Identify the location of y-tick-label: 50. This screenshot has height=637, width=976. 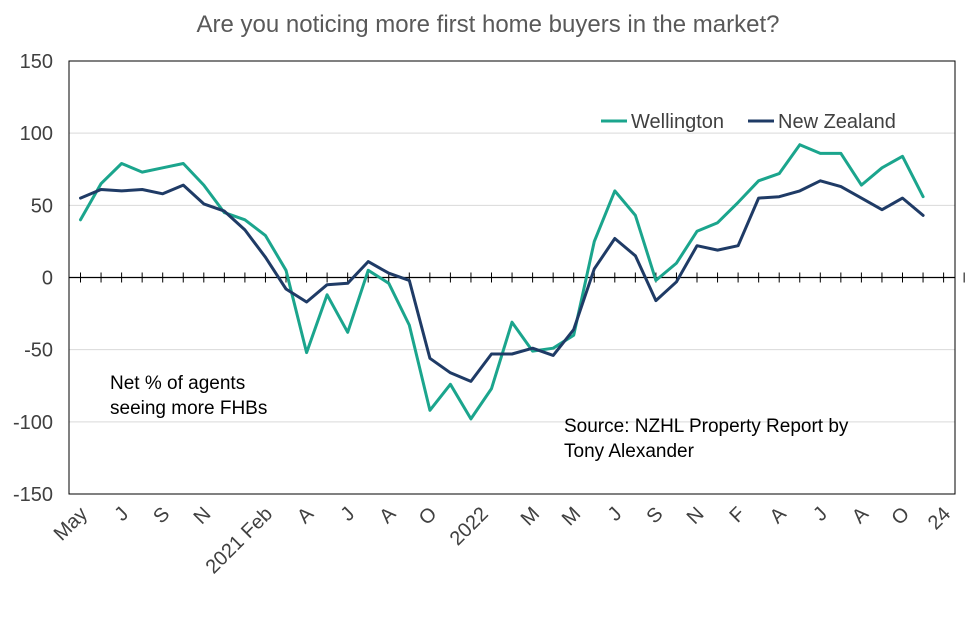
(42, 206).